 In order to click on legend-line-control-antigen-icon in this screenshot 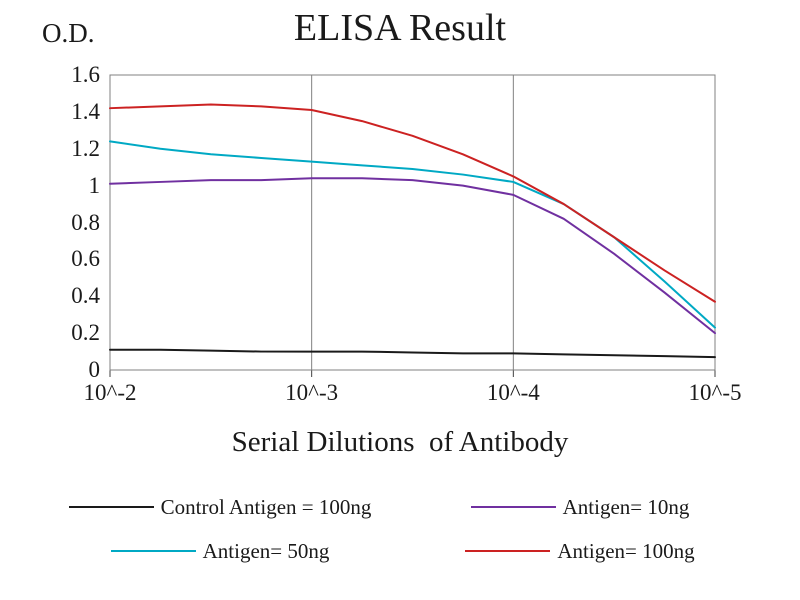, I will do `click(111, 507)`.